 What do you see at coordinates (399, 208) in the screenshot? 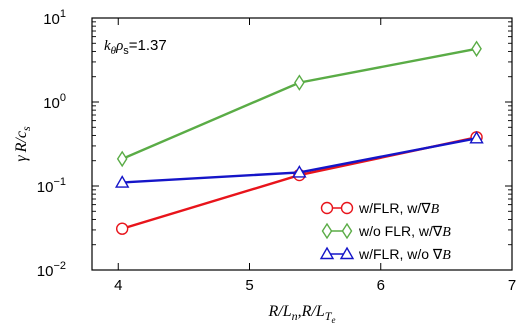
I see `legend-label: w/FLR, w/∇B` at bounding box center [399, 208].